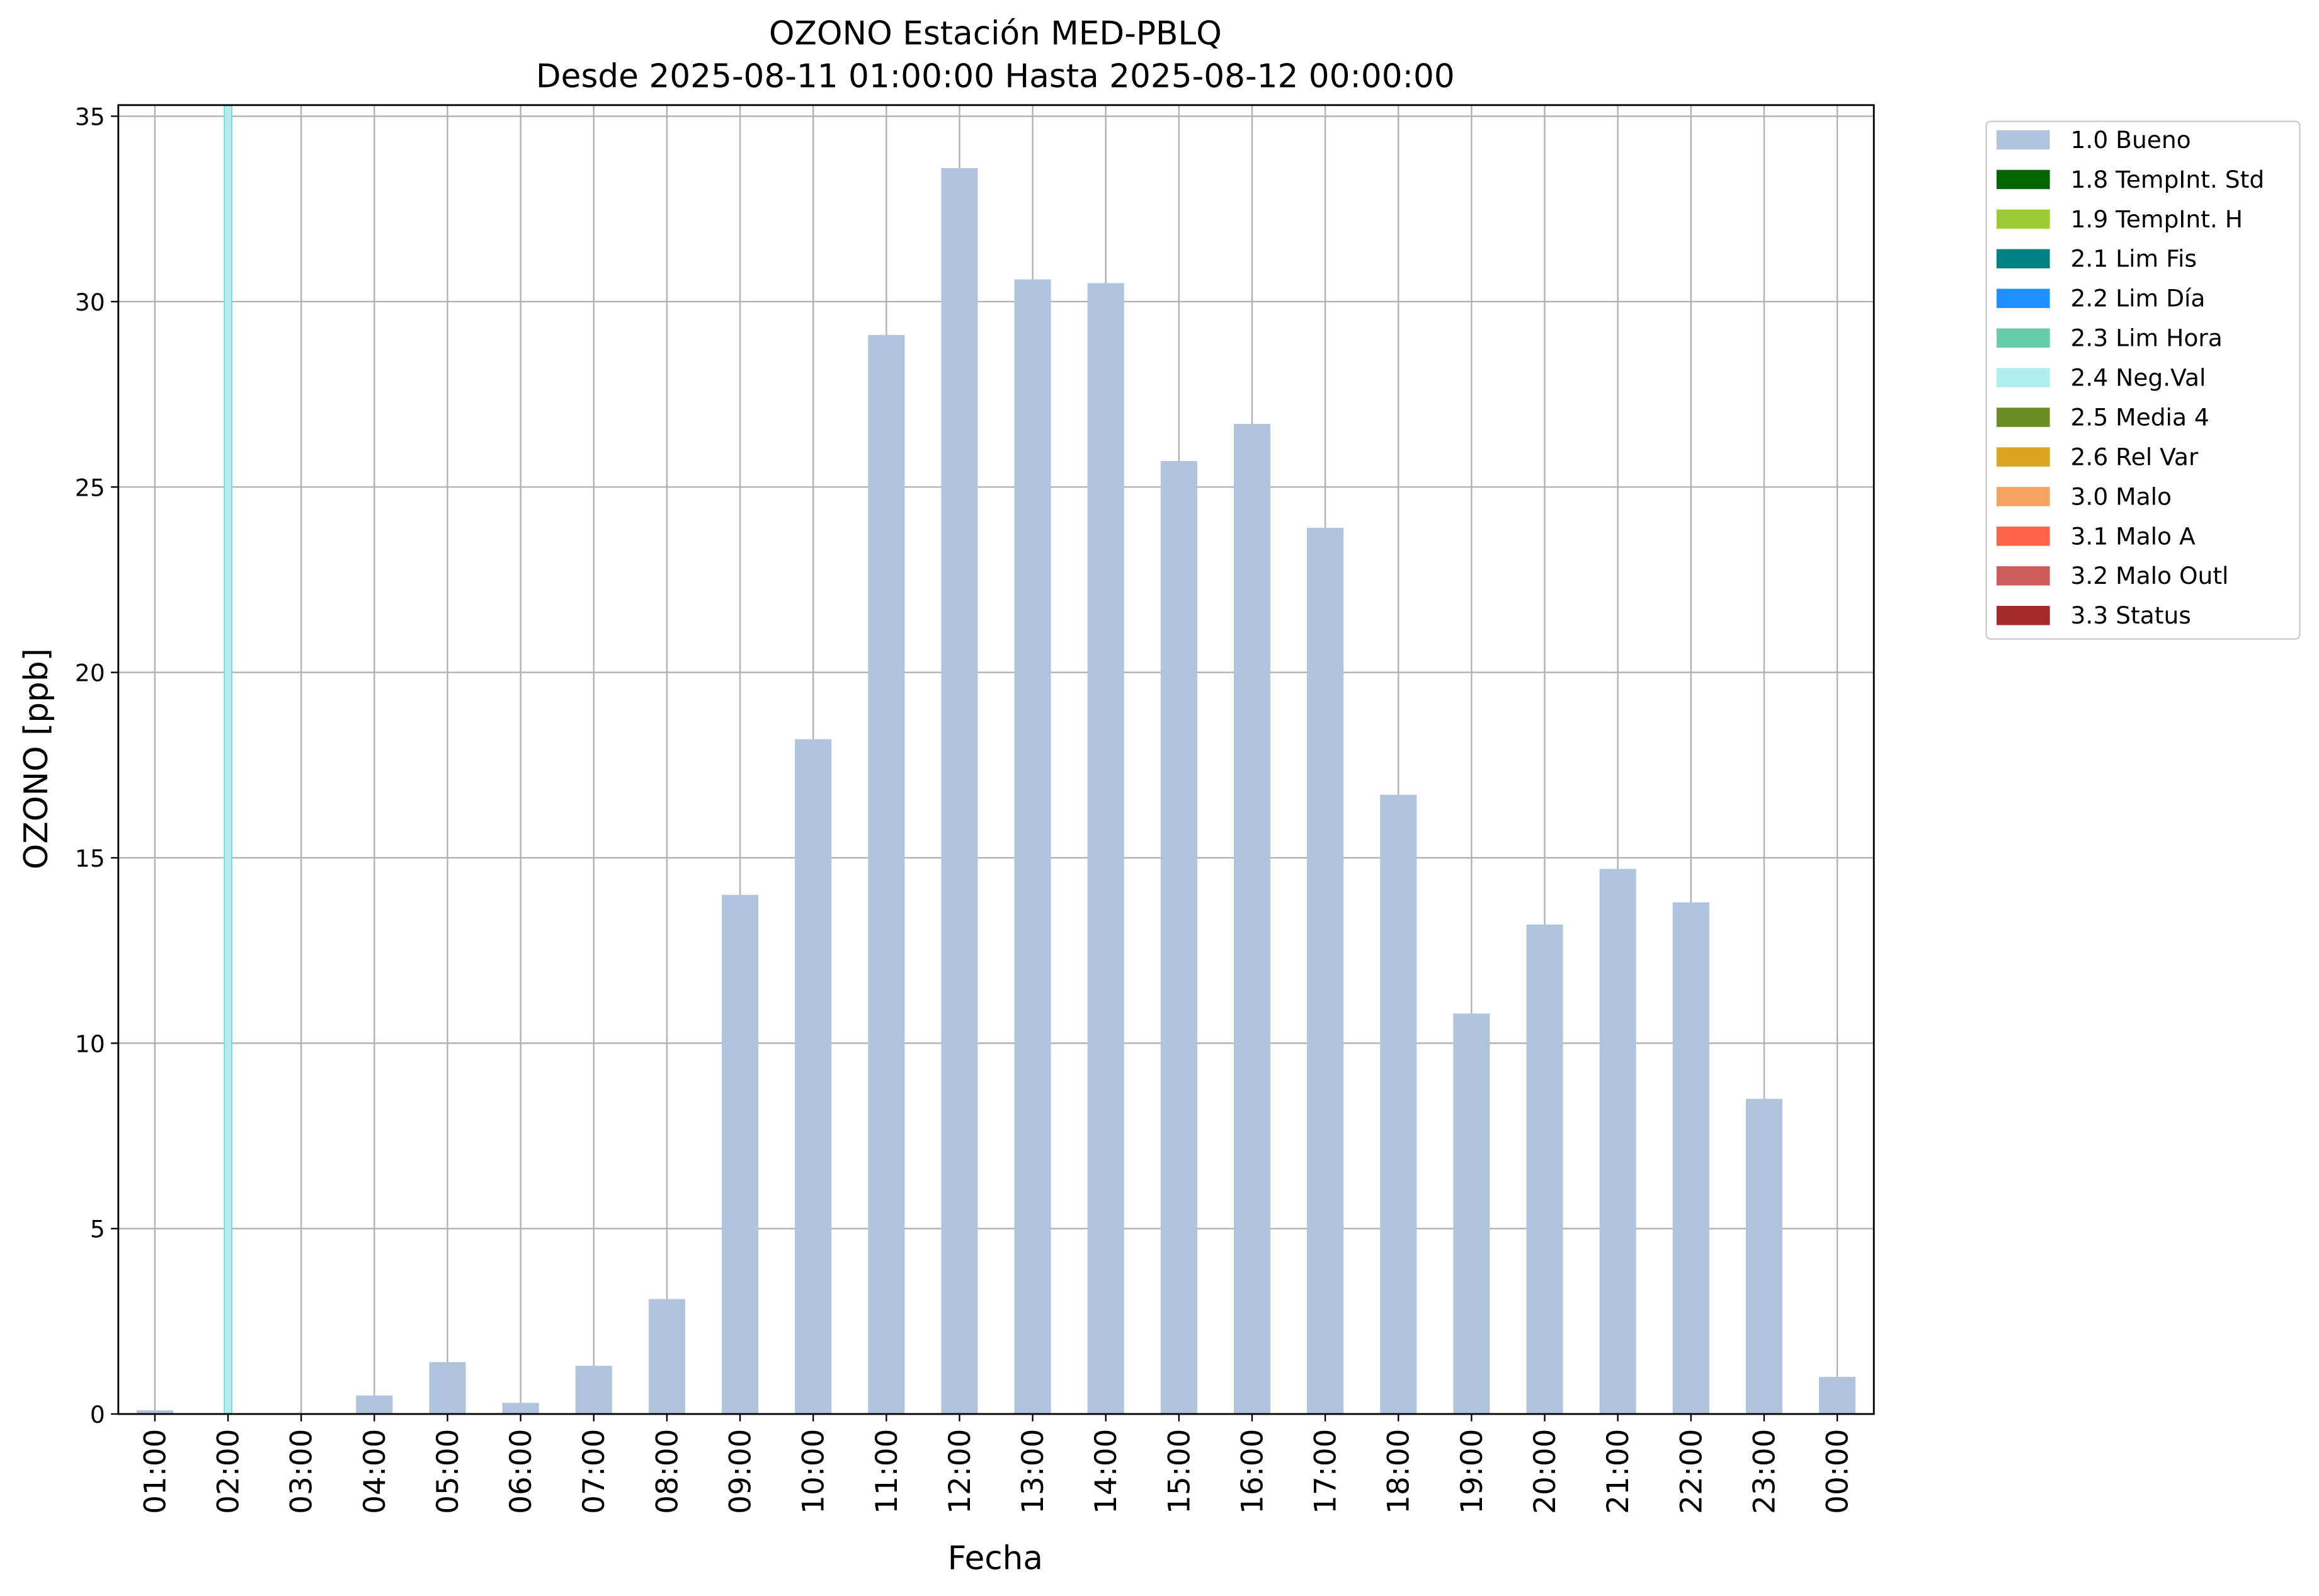  What do you see at coordinates (97, 1414) in the screenshot?
I see `y-tick-label: 0` at bounding box center [97, 1414].